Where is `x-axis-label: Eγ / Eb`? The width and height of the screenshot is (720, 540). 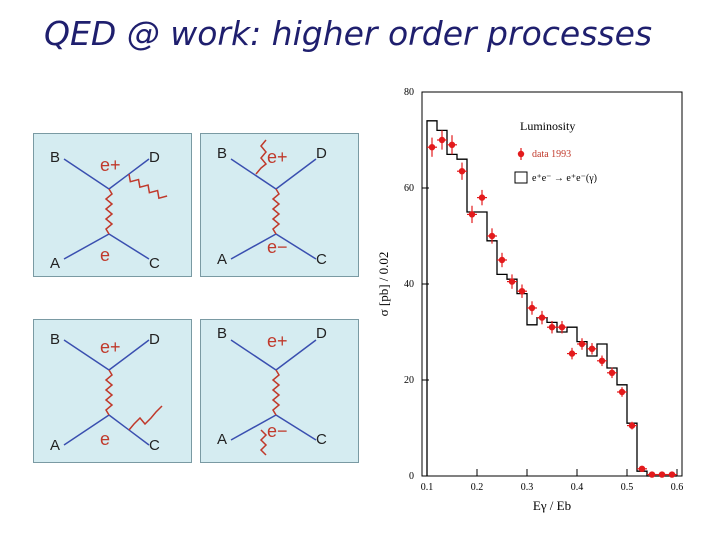 x-axis-label: Eγ / Eb is located at coordinates (552, 505).